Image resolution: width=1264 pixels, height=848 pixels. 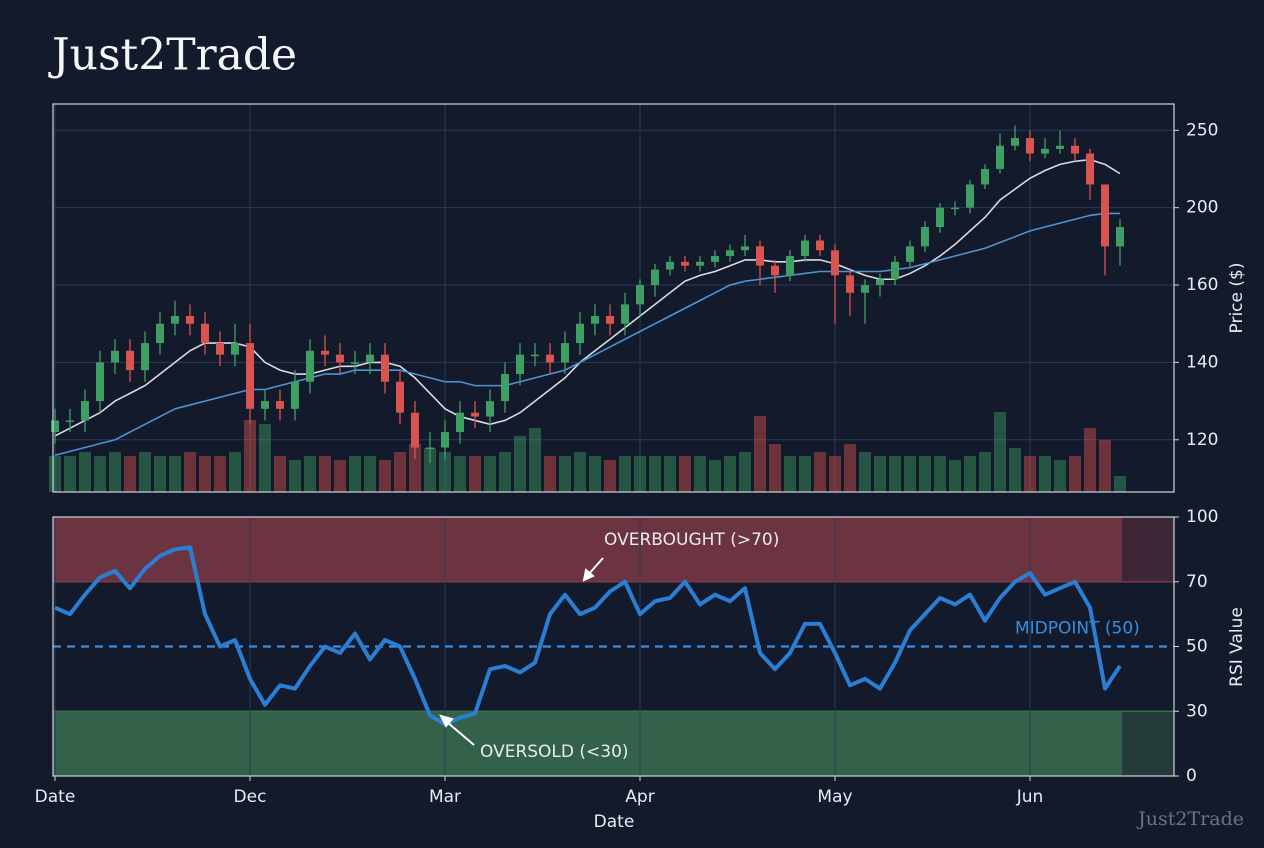 What do you see at coordinates (1237, 298) in the screenshot?
I see `y-axis-label: Price ($)` at bounding box center [1237, 298].